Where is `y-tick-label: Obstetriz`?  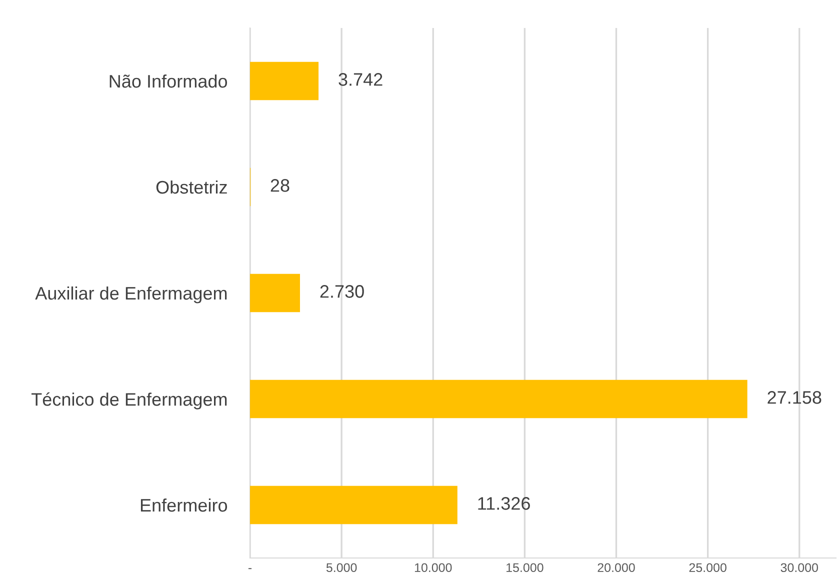 y-tick-label: Obstetriz is located at coordinates (191, 187).